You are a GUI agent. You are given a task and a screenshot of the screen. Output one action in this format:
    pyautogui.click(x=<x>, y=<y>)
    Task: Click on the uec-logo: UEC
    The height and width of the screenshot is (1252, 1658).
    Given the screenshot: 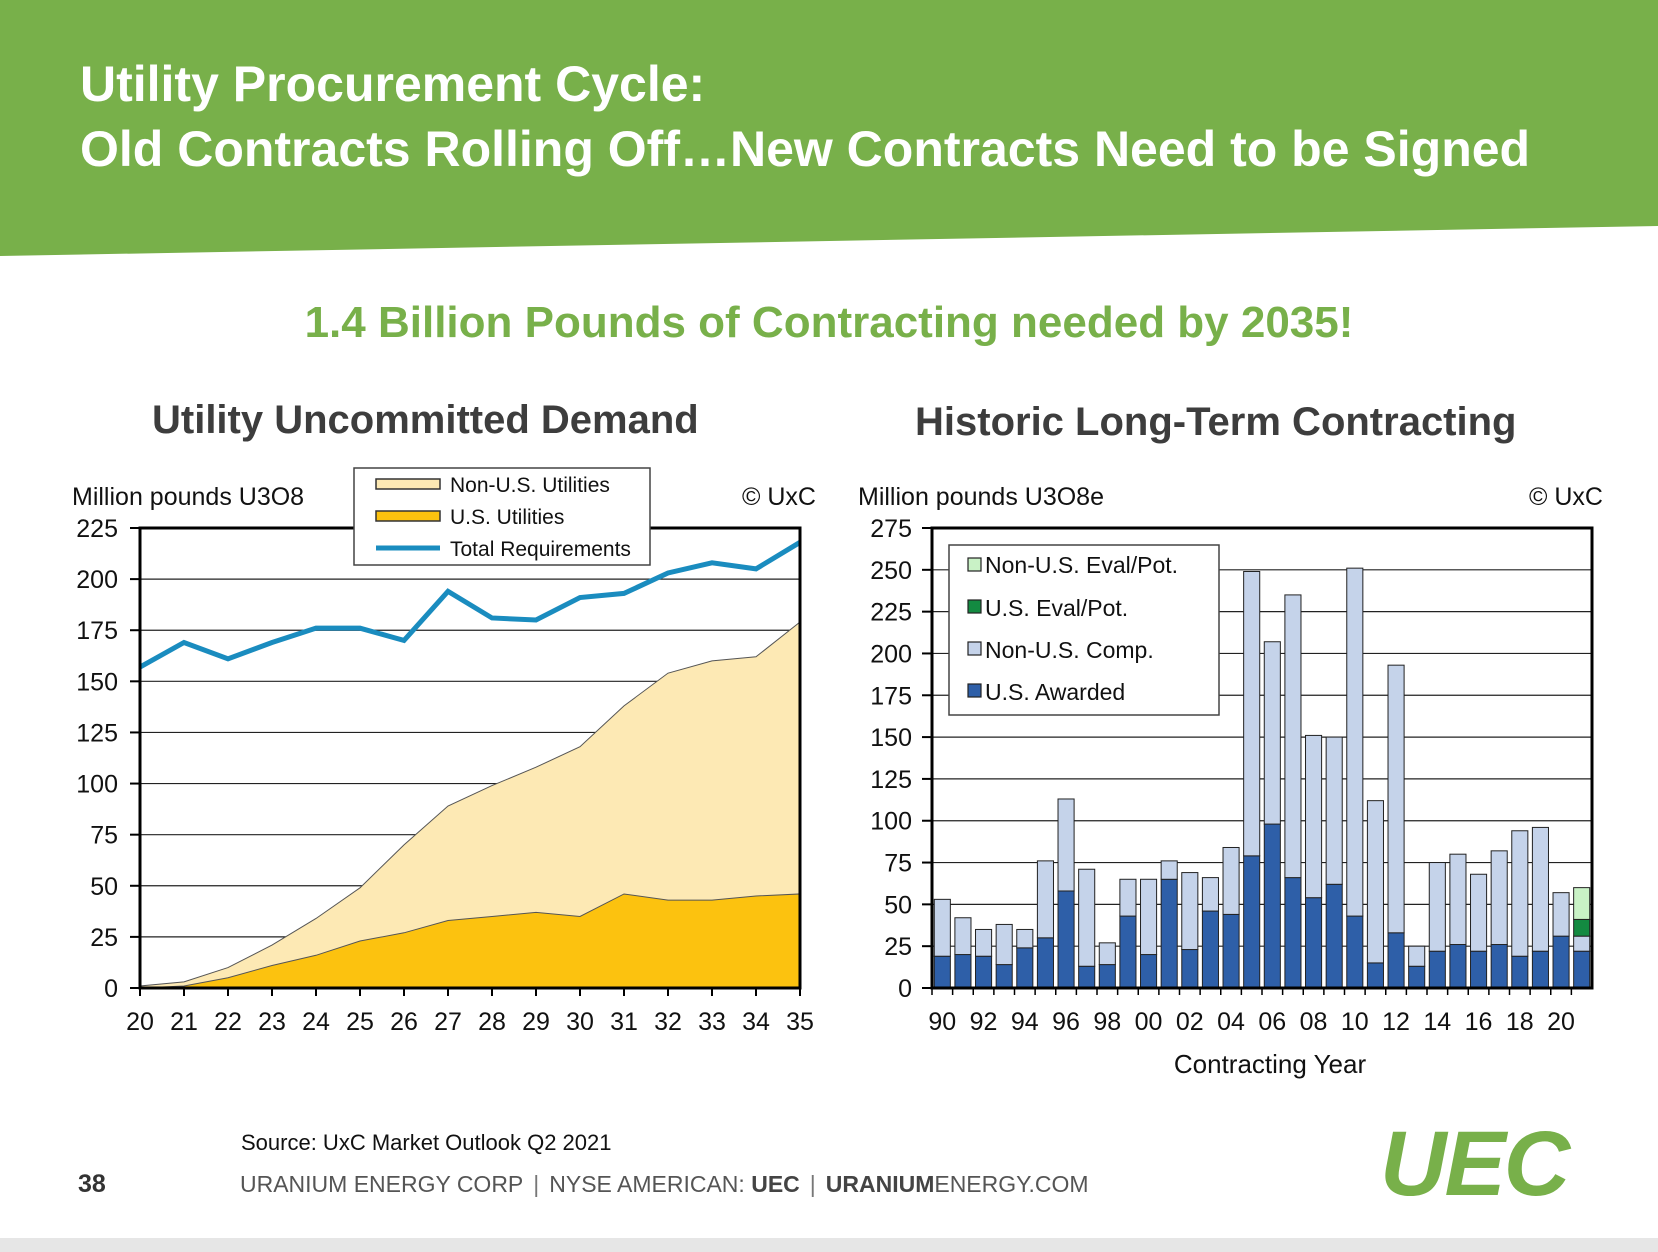 What is the action you would take?
    pyautogui.click(x=1475, y=1164)
    